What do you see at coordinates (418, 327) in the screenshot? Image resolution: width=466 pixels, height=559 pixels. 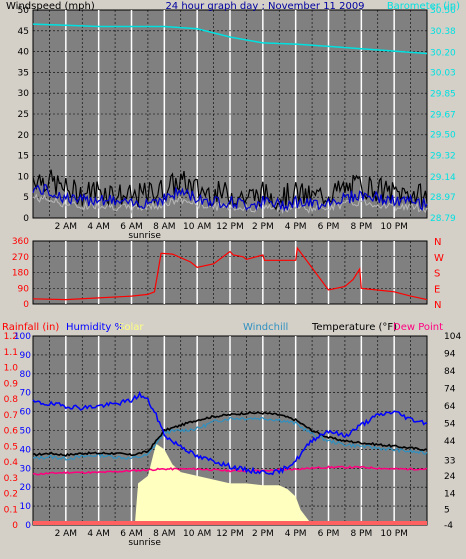 I see `legend-entry: Dew Point` at bounding box center [418, 327].